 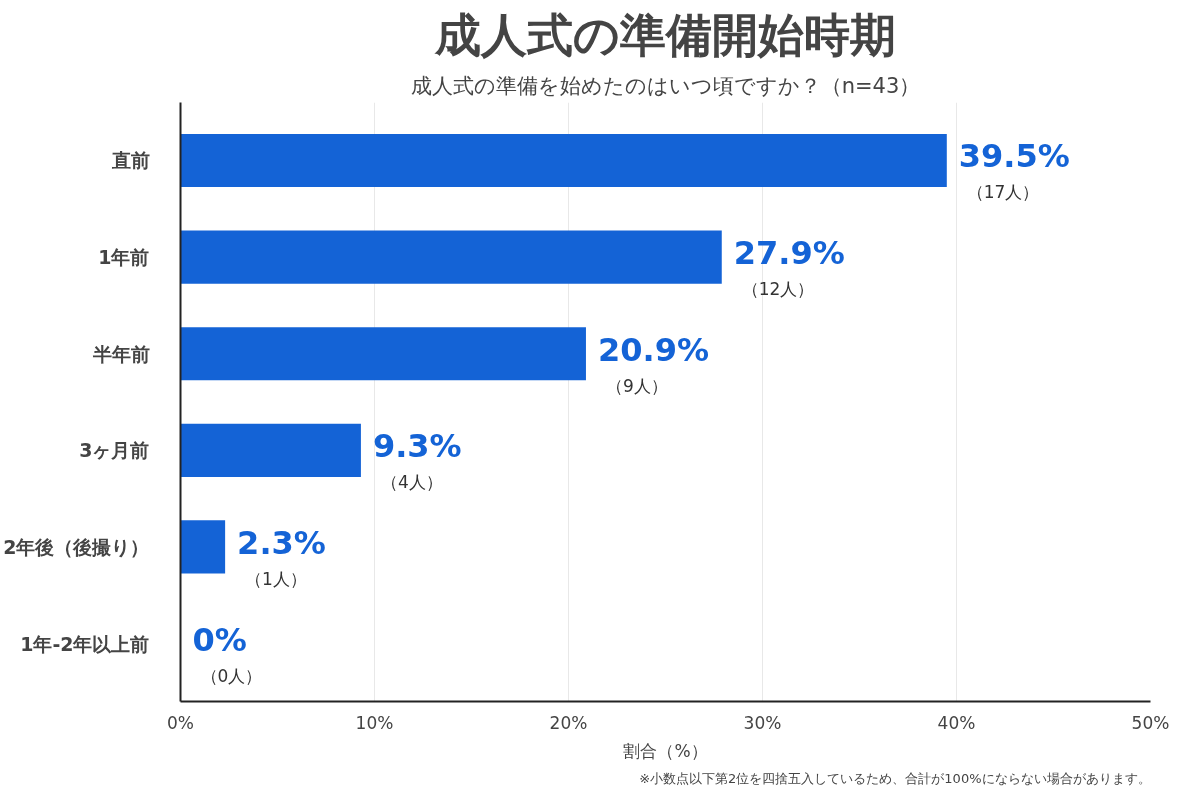 What do you see at coordinates (895, 778) in the screenshot?
I see `text: ※小数点以下第2位を四捨五入しているため、合計が100%にならない場合があります。` at bounding box center [895, 778].